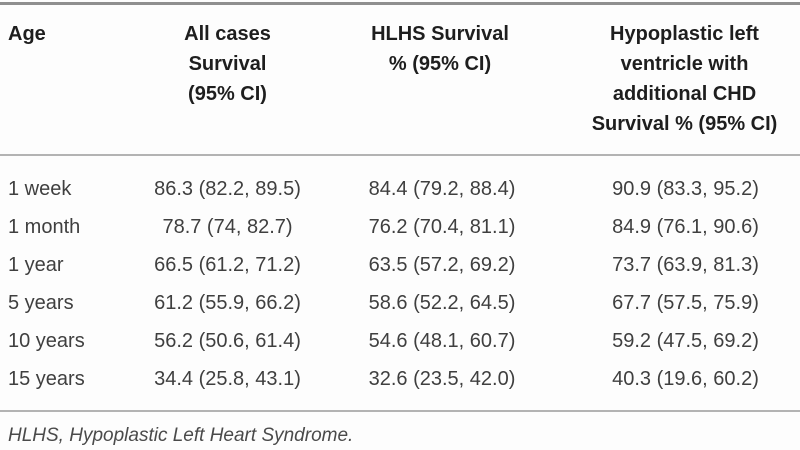  What do you see at coordinates (442, 378) in the screenshot?
I see `hlhs-survival-cell: 32.6 (23.5, 42.0)` at bounding box center [442, 378].